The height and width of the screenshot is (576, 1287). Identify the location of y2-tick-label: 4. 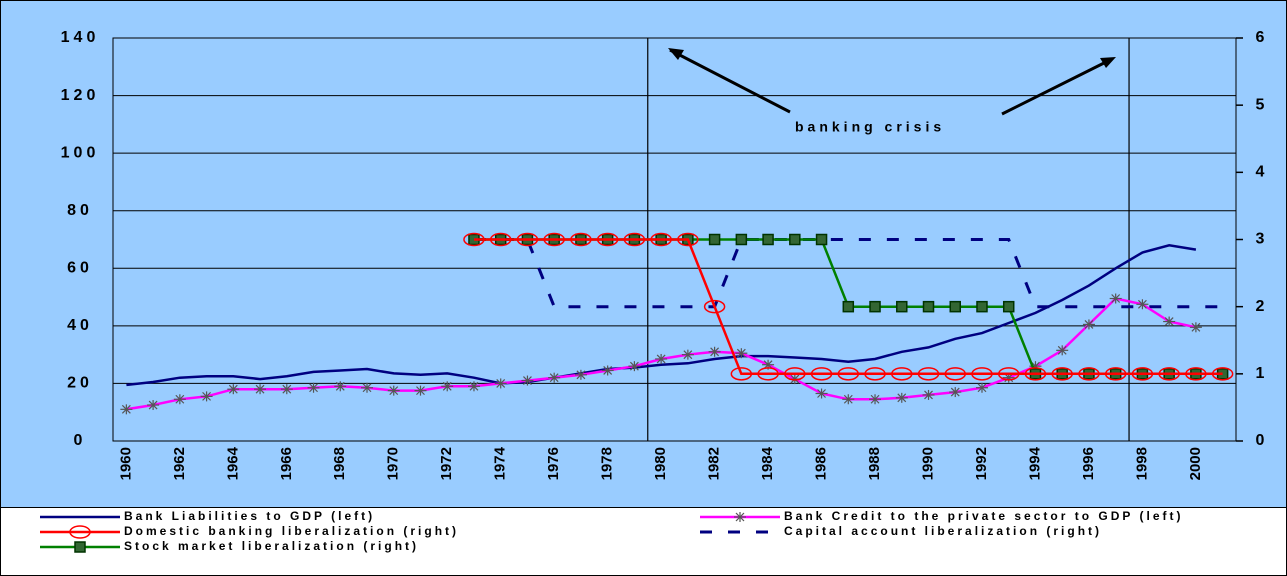
(1262, 172).